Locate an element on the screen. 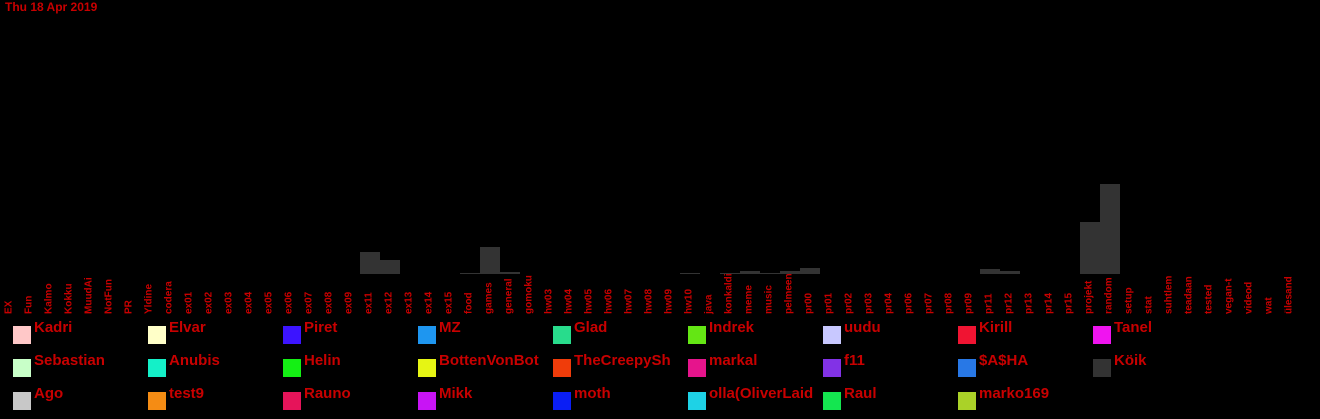  legend-label: Glad is located at coordinates (590, 327).